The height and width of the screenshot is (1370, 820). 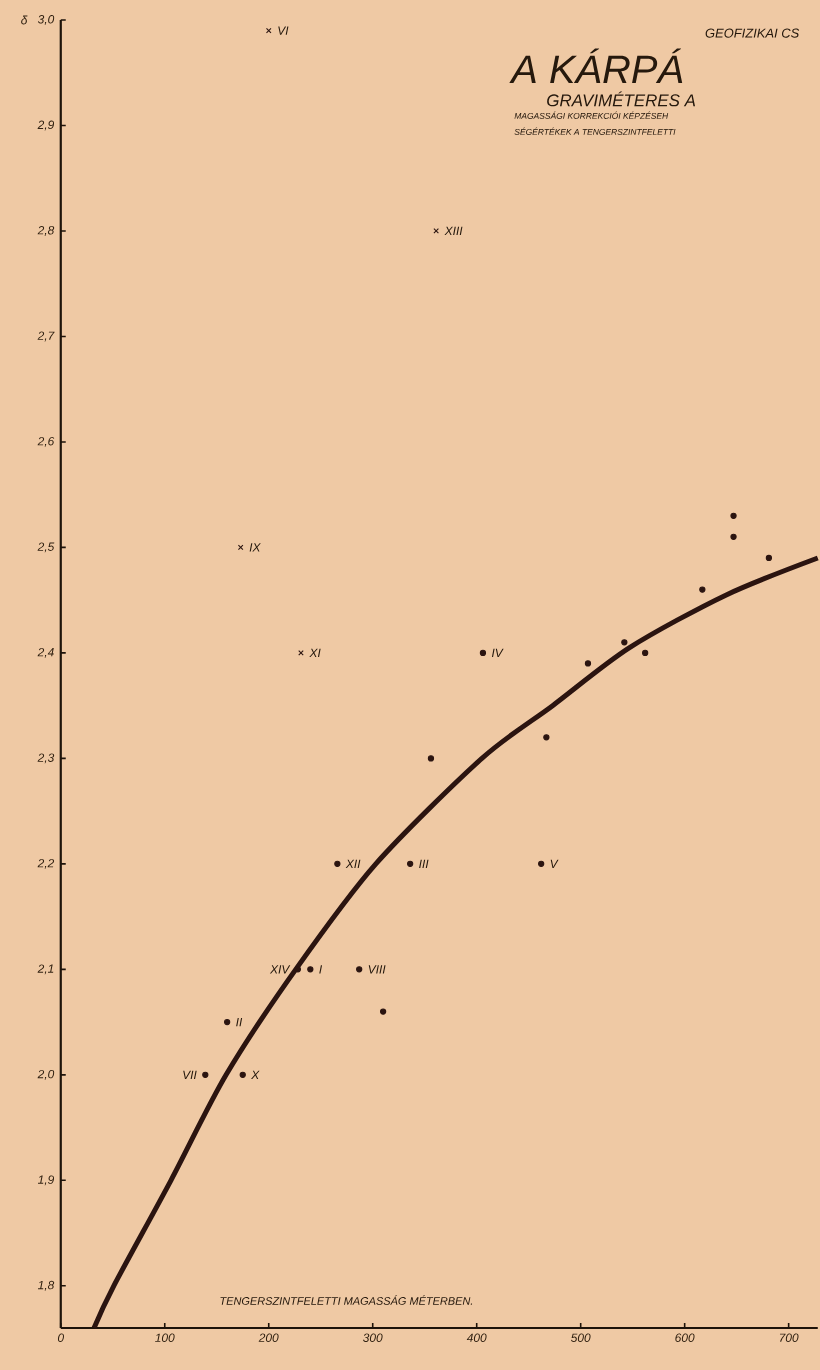 What do you see at coordinates (46, 231) in the screenshot?
I see `y-tick-label: 2,8` at bounding box center [46, 231].